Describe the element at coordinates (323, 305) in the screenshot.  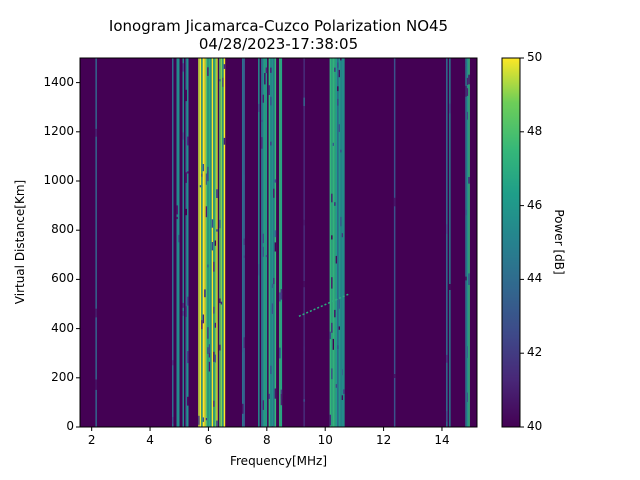
I see `echo-trace` at that location.